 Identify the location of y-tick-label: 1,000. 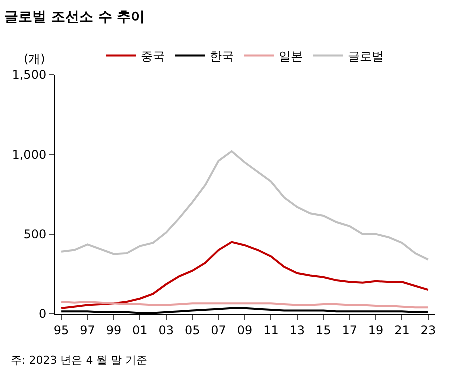
(29, 155).